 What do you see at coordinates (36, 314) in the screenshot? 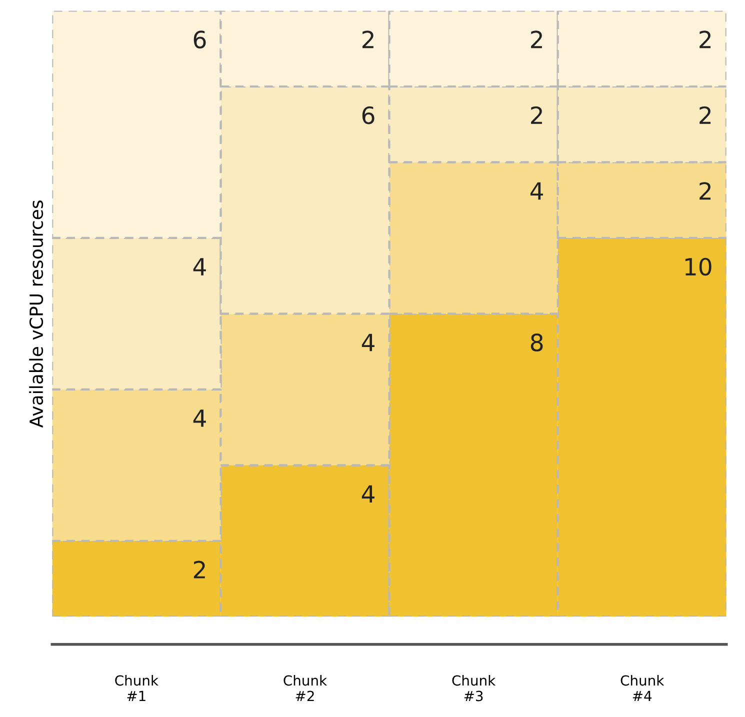
I see `y-axis-title: Available vCPU resources` at bounding box center [36, 314].